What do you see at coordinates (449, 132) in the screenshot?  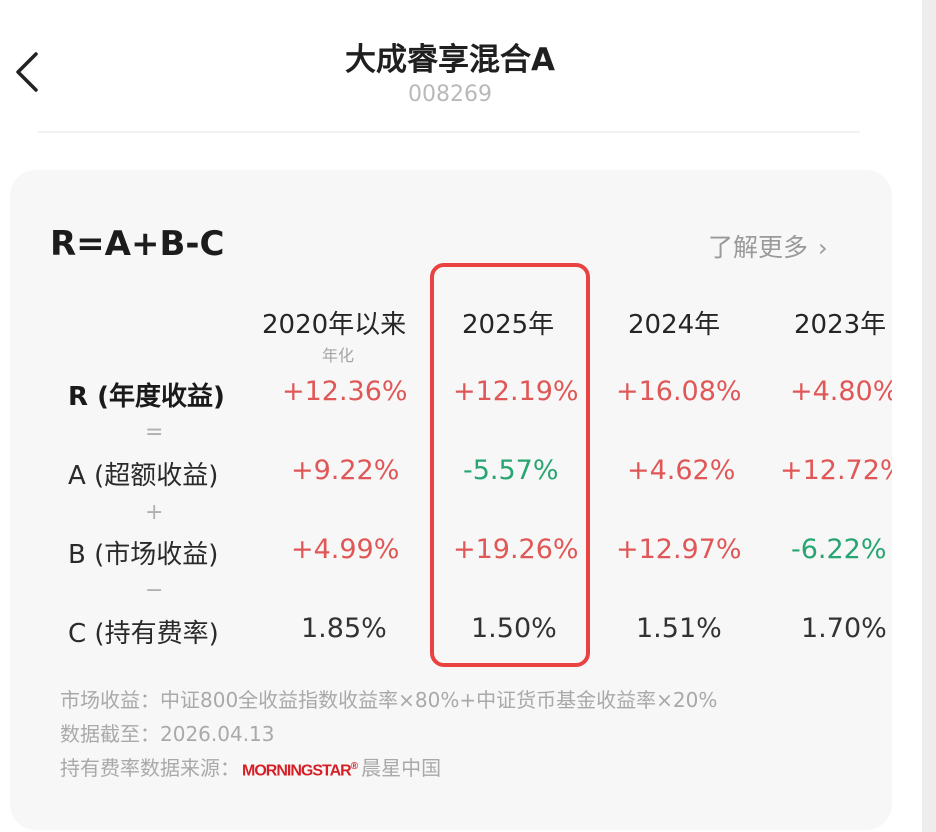 I see `header-divider` at bounding box center [449, 132].